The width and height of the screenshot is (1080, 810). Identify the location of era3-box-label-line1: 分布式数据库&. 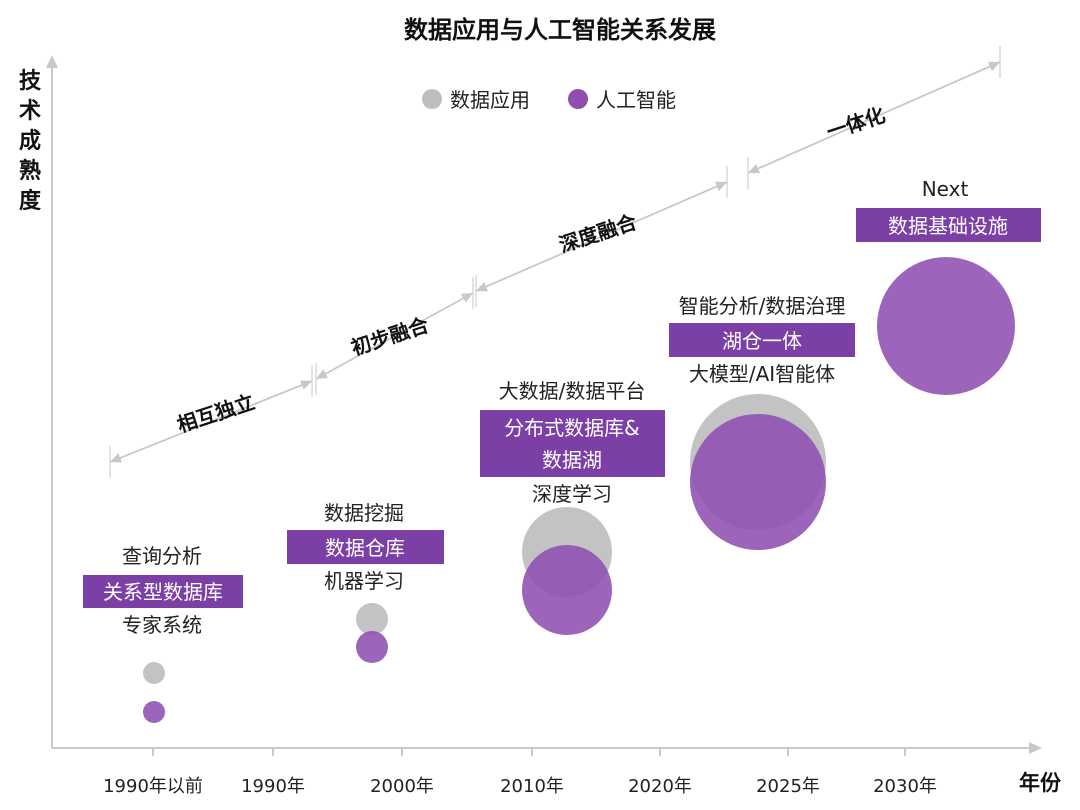
(572, 428).